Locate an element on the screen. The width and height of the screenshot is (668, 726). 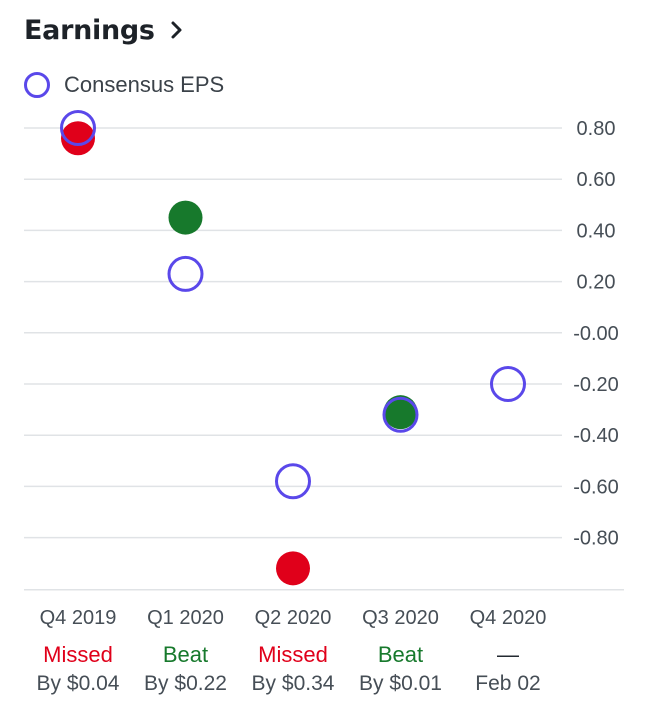
y-tick-label: 0.20 is located at coordinates (596, 283).